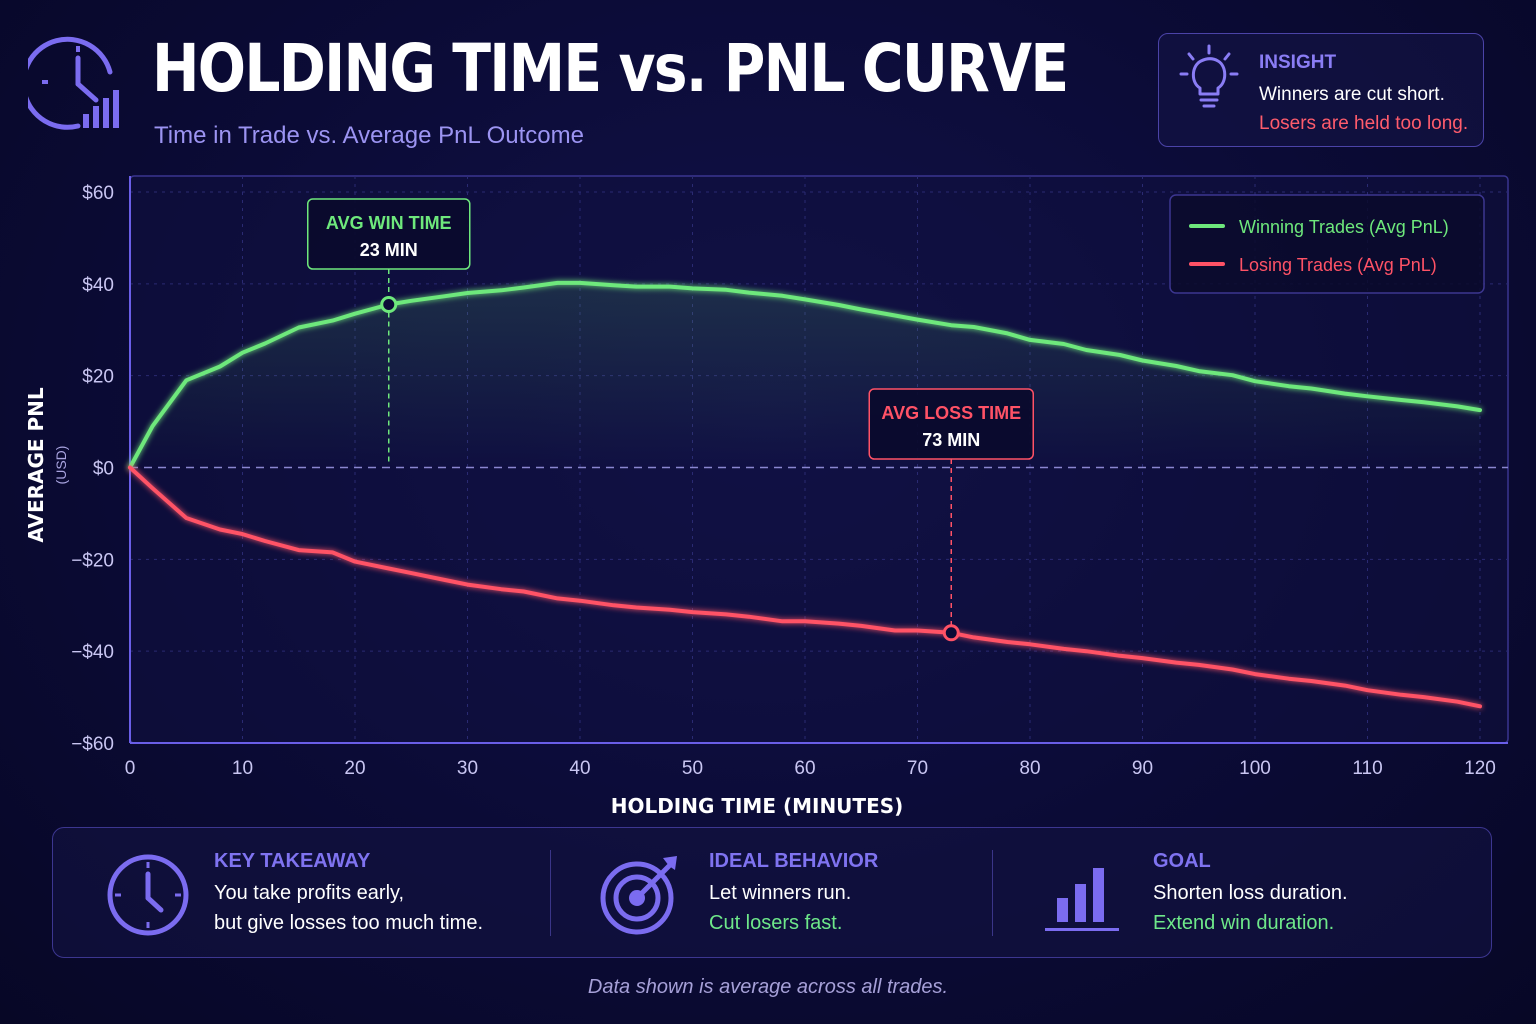 The image size is (1536, 1024). Describe the element at coordinates (349, 923) in the screenshot. I see `takeaway-line-2: but give losses too much time.` at that location.